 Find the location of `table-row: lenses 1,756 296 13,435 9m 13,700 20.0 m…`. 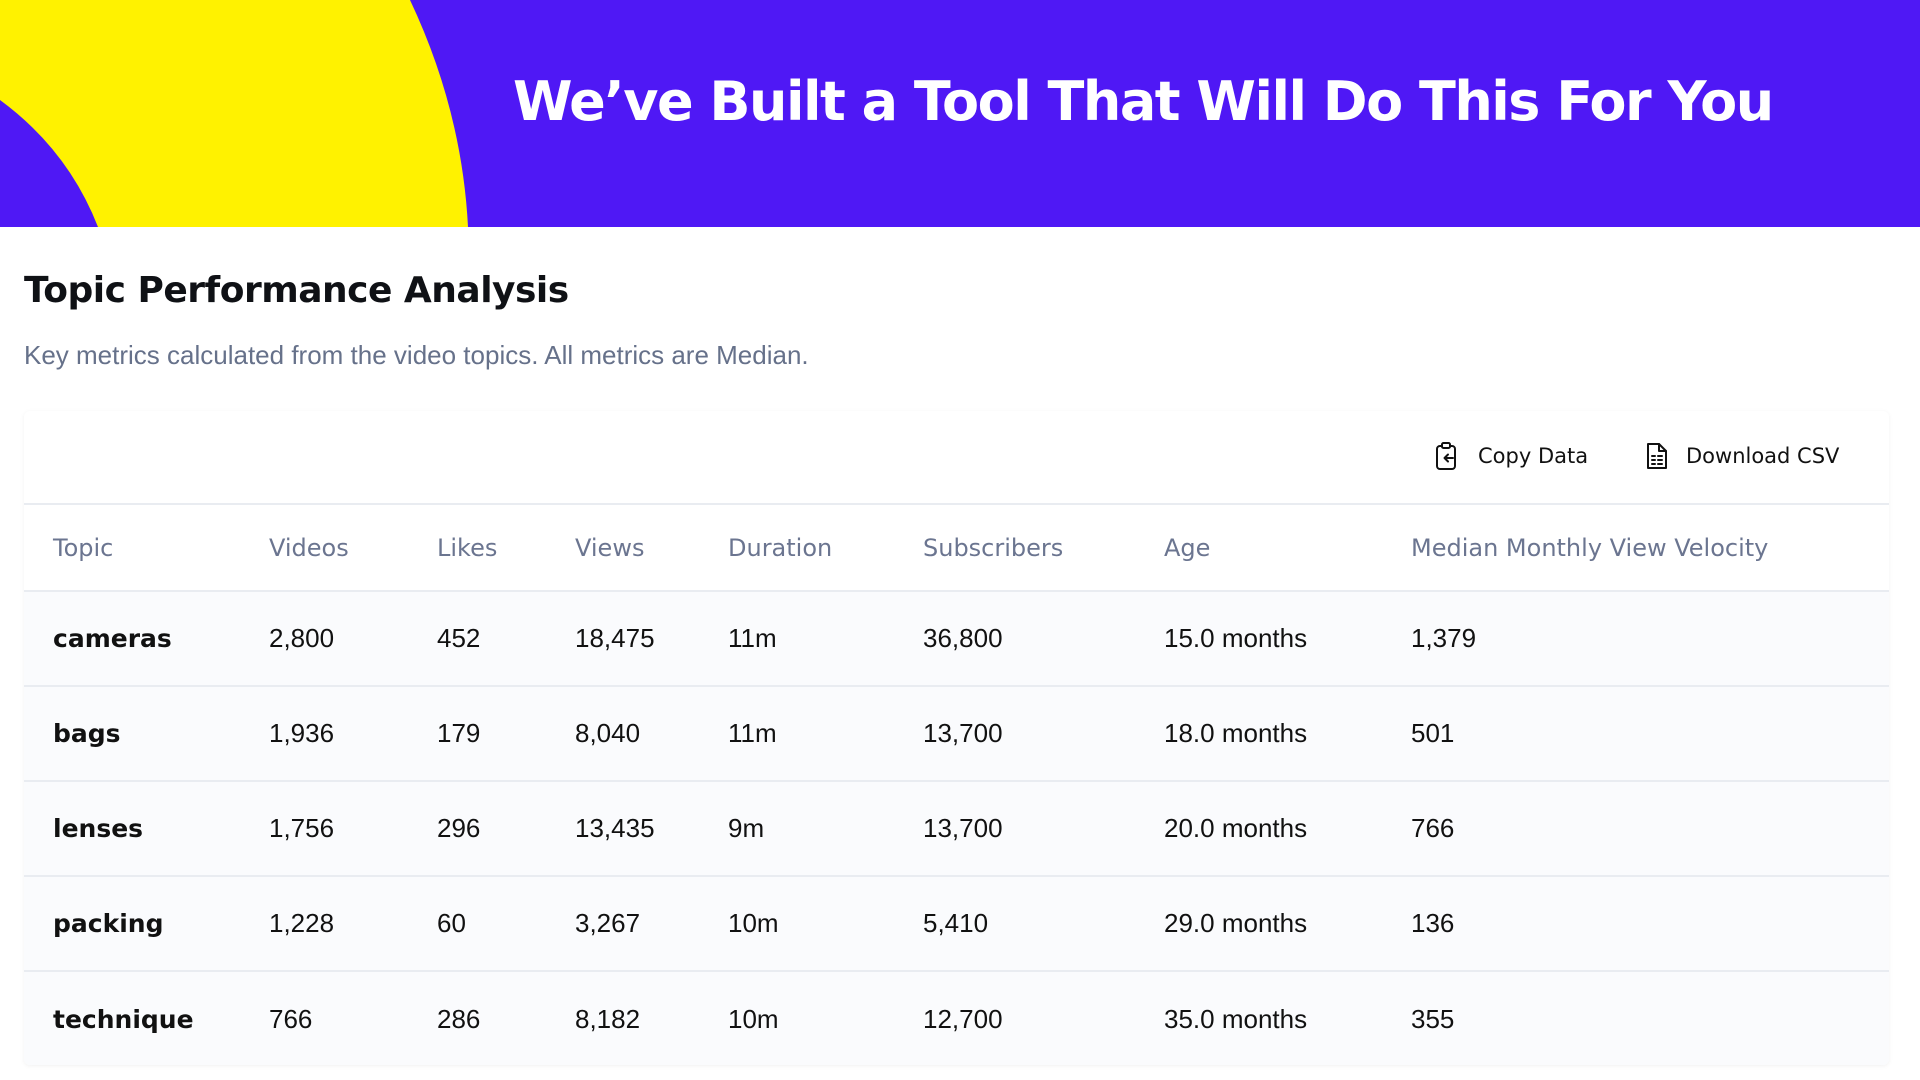

table-row: lenses 1,756 296 13,435 9m 13,700 20.0 m… is located at coordinates (956, 828).